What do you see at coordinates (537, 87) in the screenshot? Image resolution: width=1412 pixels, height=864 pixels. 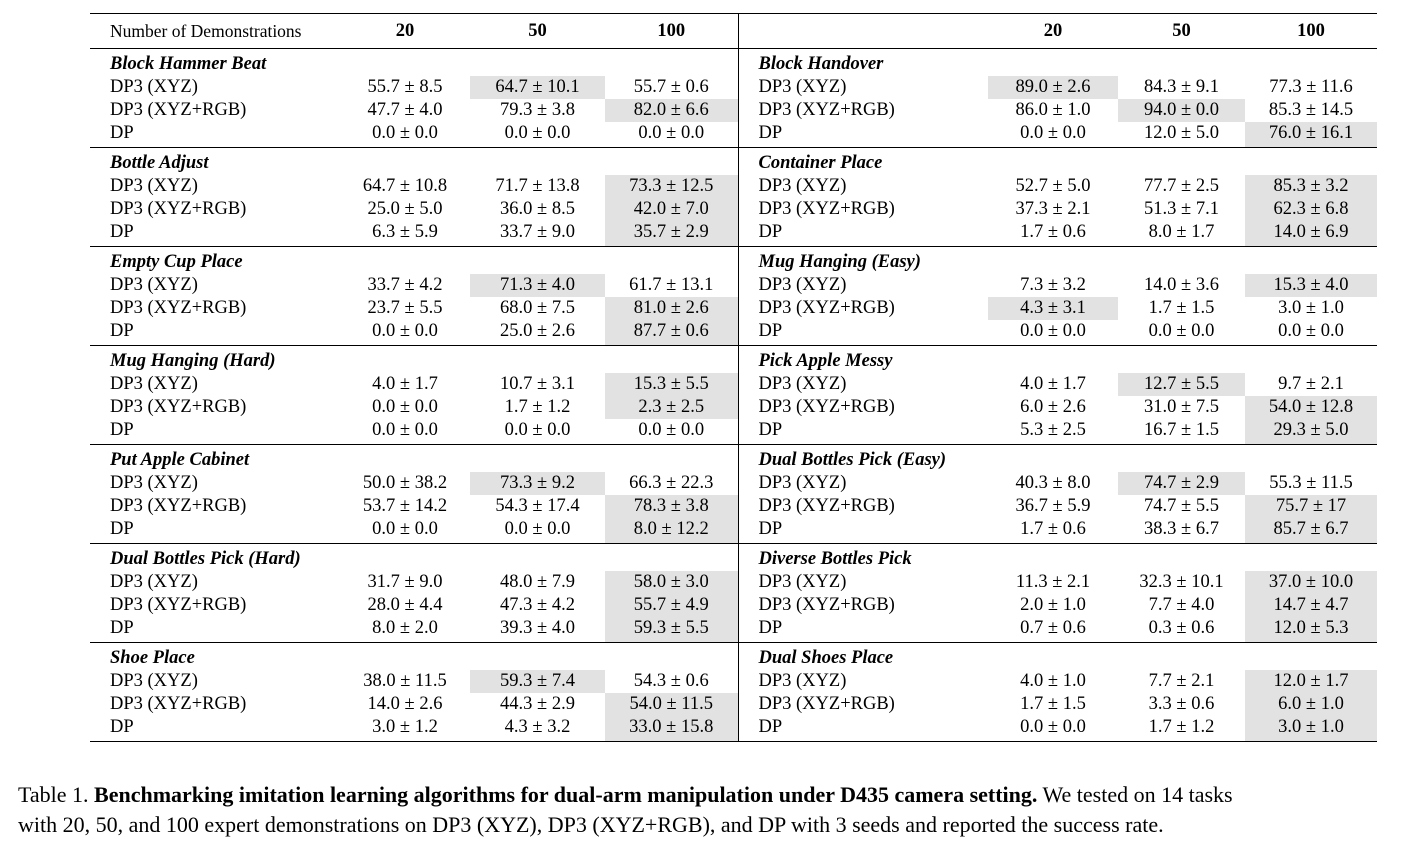 I see `success-rate-cell: 64.7 ± 10.1` at bounding box center [537, 87].